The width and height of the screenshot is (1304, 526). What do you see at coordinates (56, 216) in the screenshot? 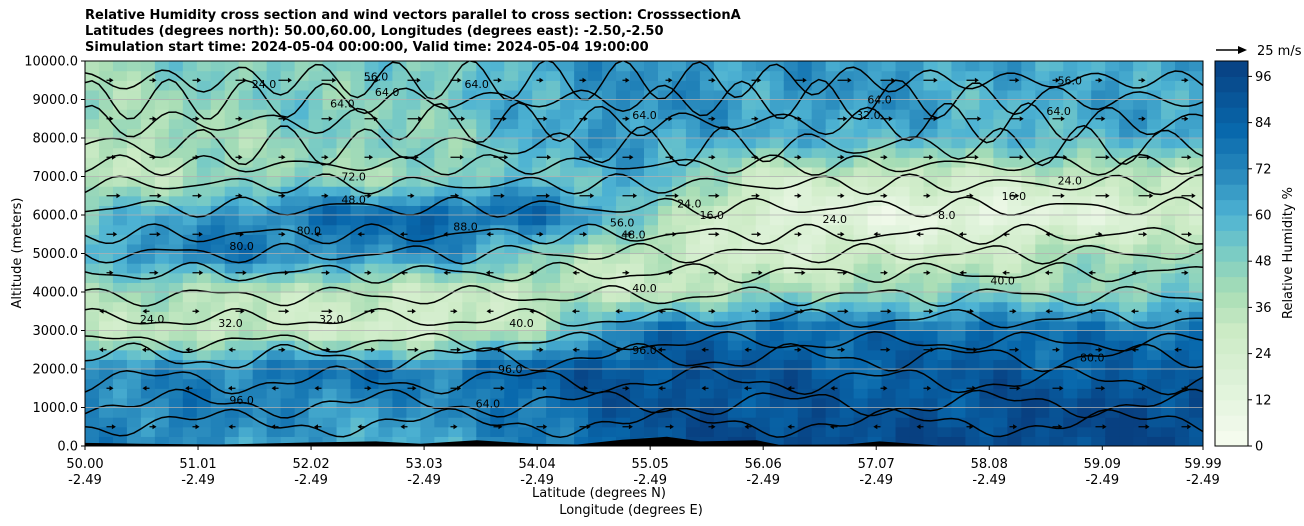
I see `y-tick-label: 6000.0` at bounding box center [56, 216].